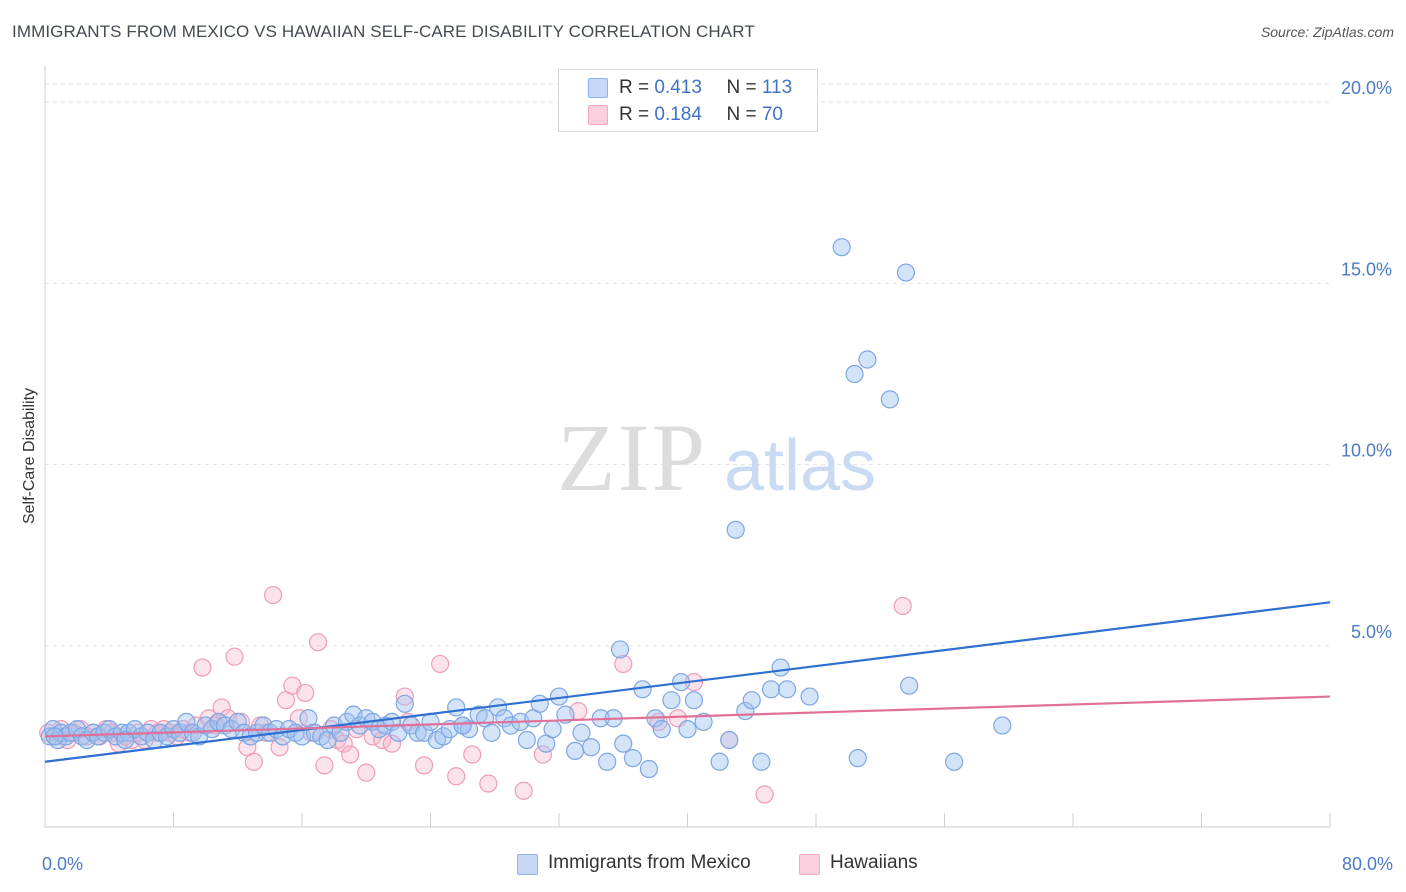  What do you see at coordinates (1366, 88) in the screenshot?
I see `y-tick-label: 20.0%` at bounding box center [1366, 88].